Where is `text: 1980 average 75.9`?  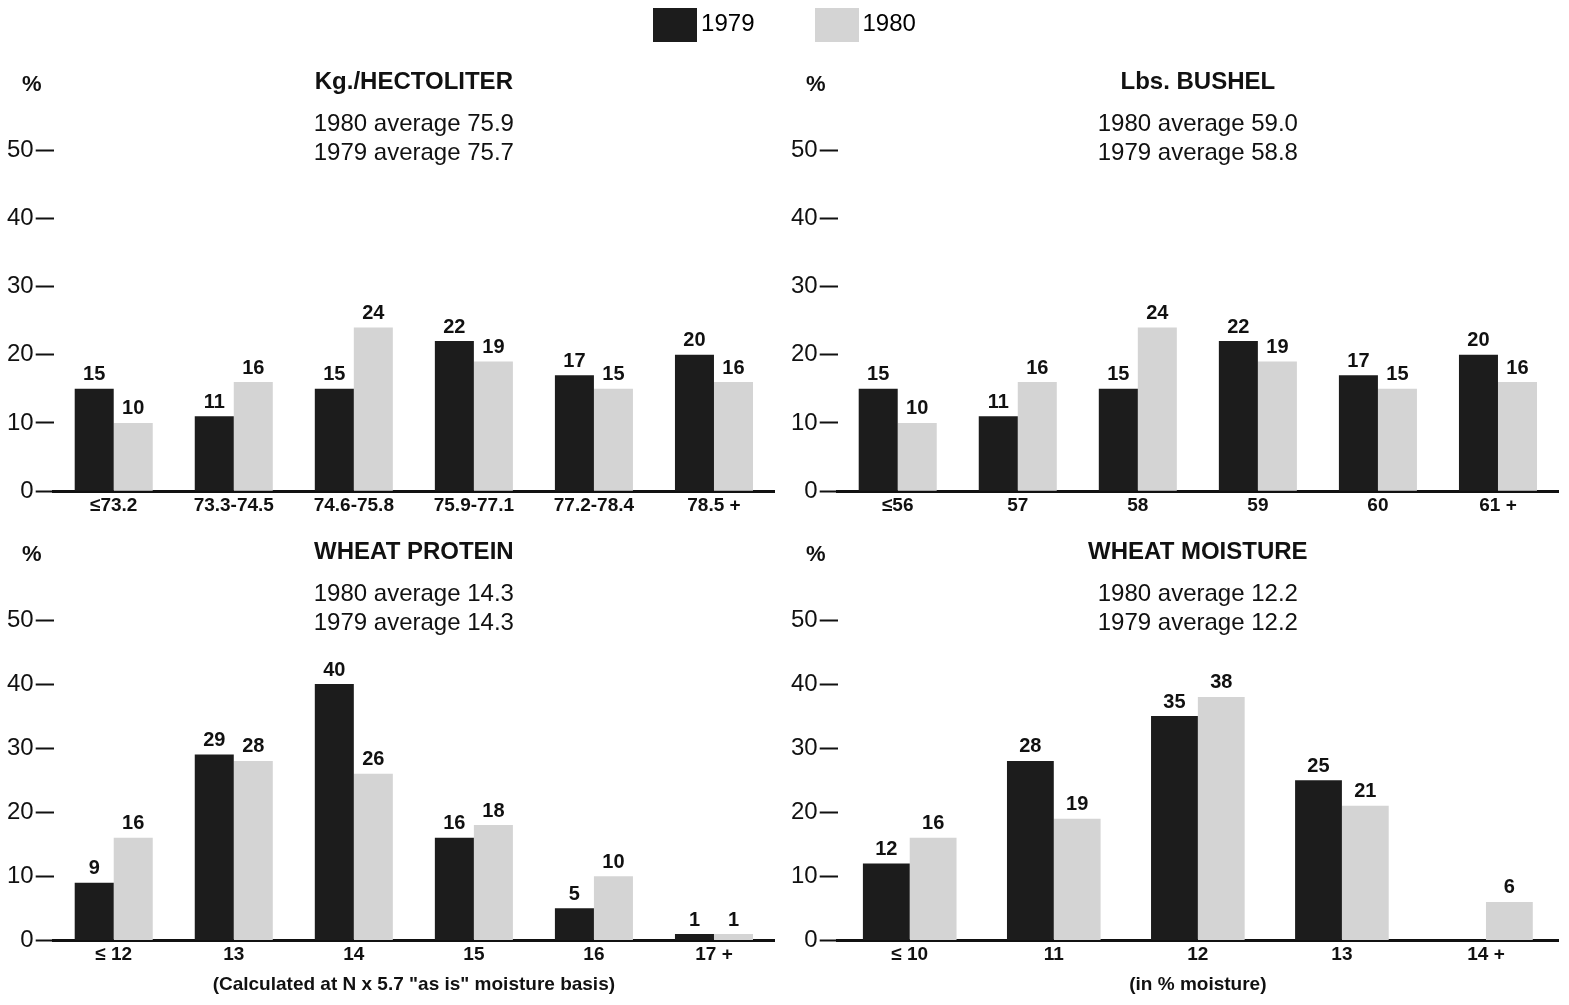
text: 1980 average 75.9 is located at coordinates (413, 122).